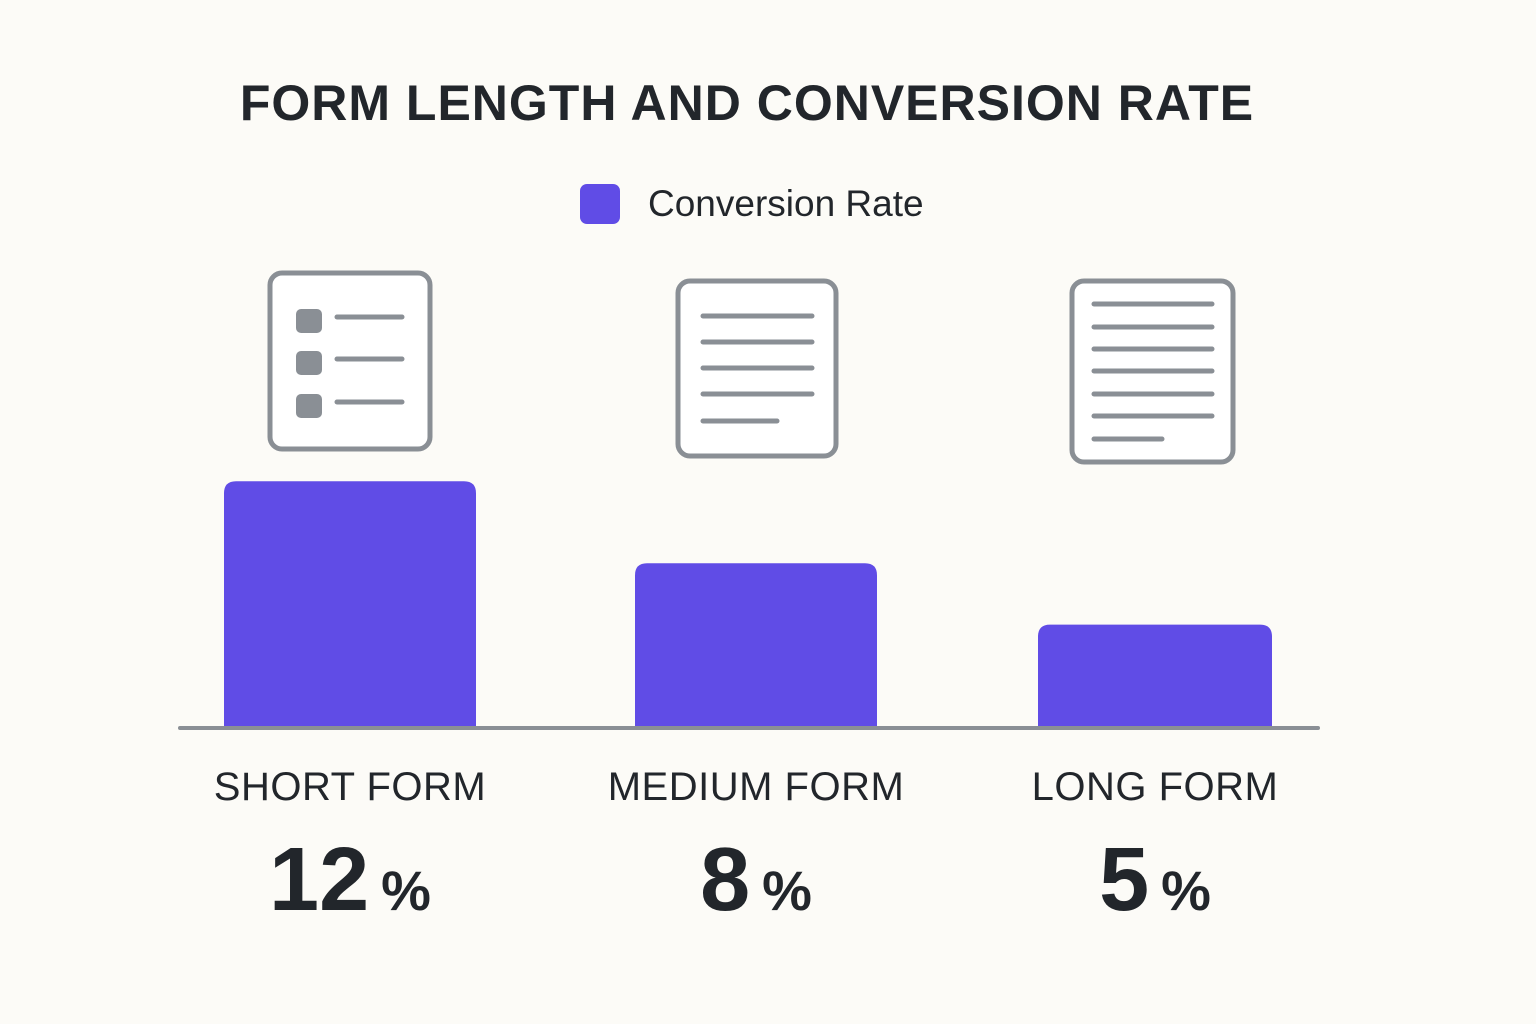 The height and width of the screenshot is (1024, 1536). What do you see at coordinates (350, 604) in the screenshot?
I see `bar-short-form` at bounding box center [350, 604].